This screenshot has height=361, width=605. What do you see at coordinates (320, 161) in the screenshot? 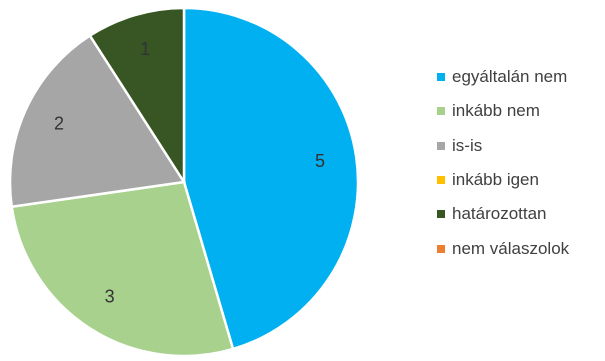
I see `pie-data-label-1: 5` at bounding box center [320, 161].